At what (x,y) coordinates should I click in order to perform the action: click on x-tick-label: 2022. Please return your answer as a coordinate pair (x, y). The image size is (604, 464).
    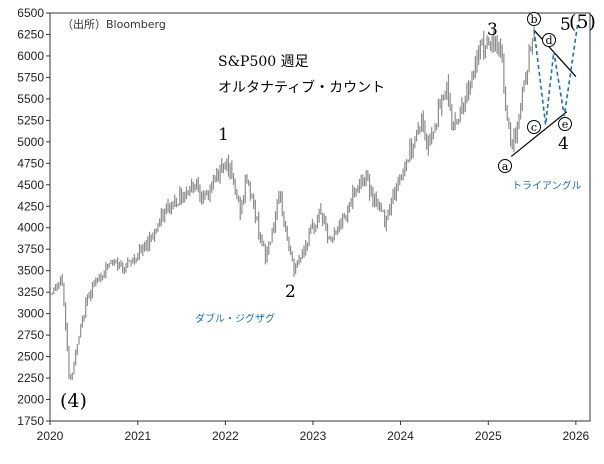
    Looking at the image, I should click on (225, 436).